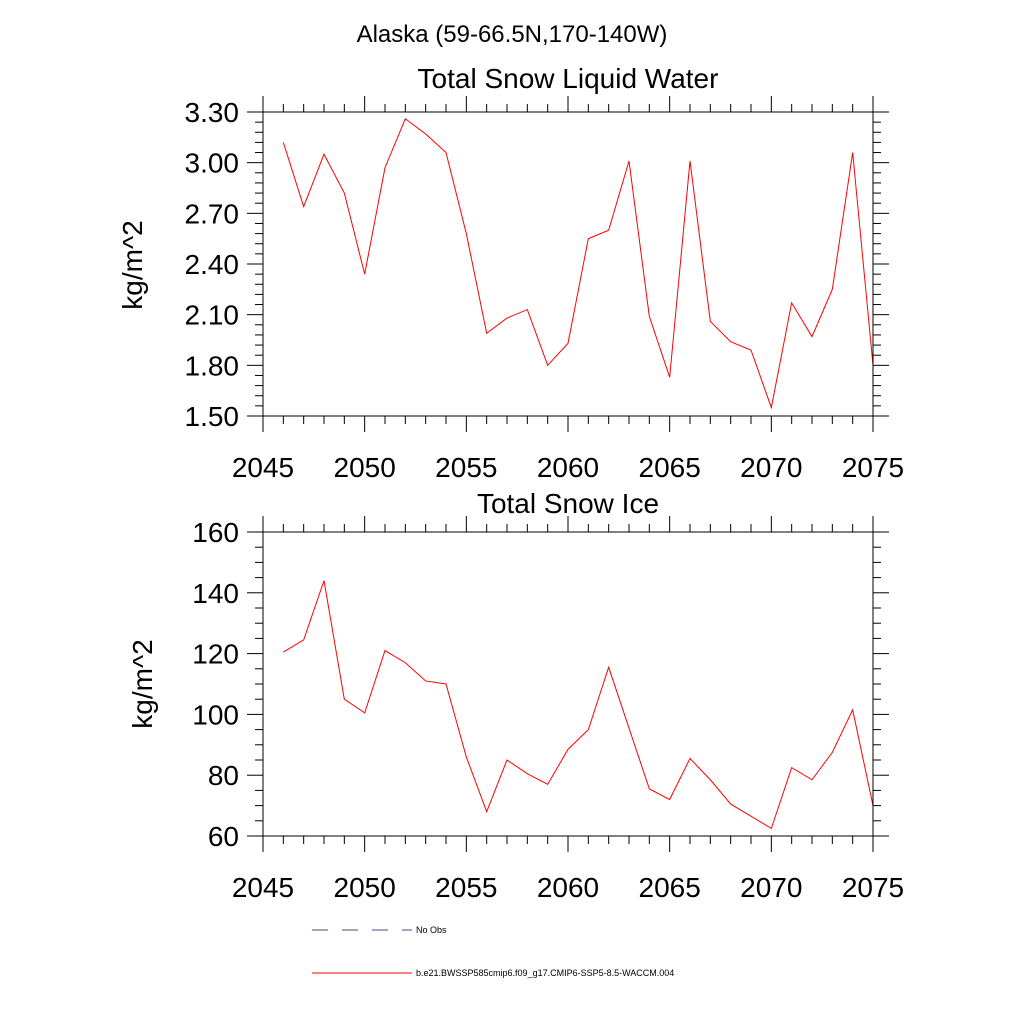  Describe the element at coordinates (431, 930) in the screenshot. I see `legend-label-no-obs: No Obs` at that location.